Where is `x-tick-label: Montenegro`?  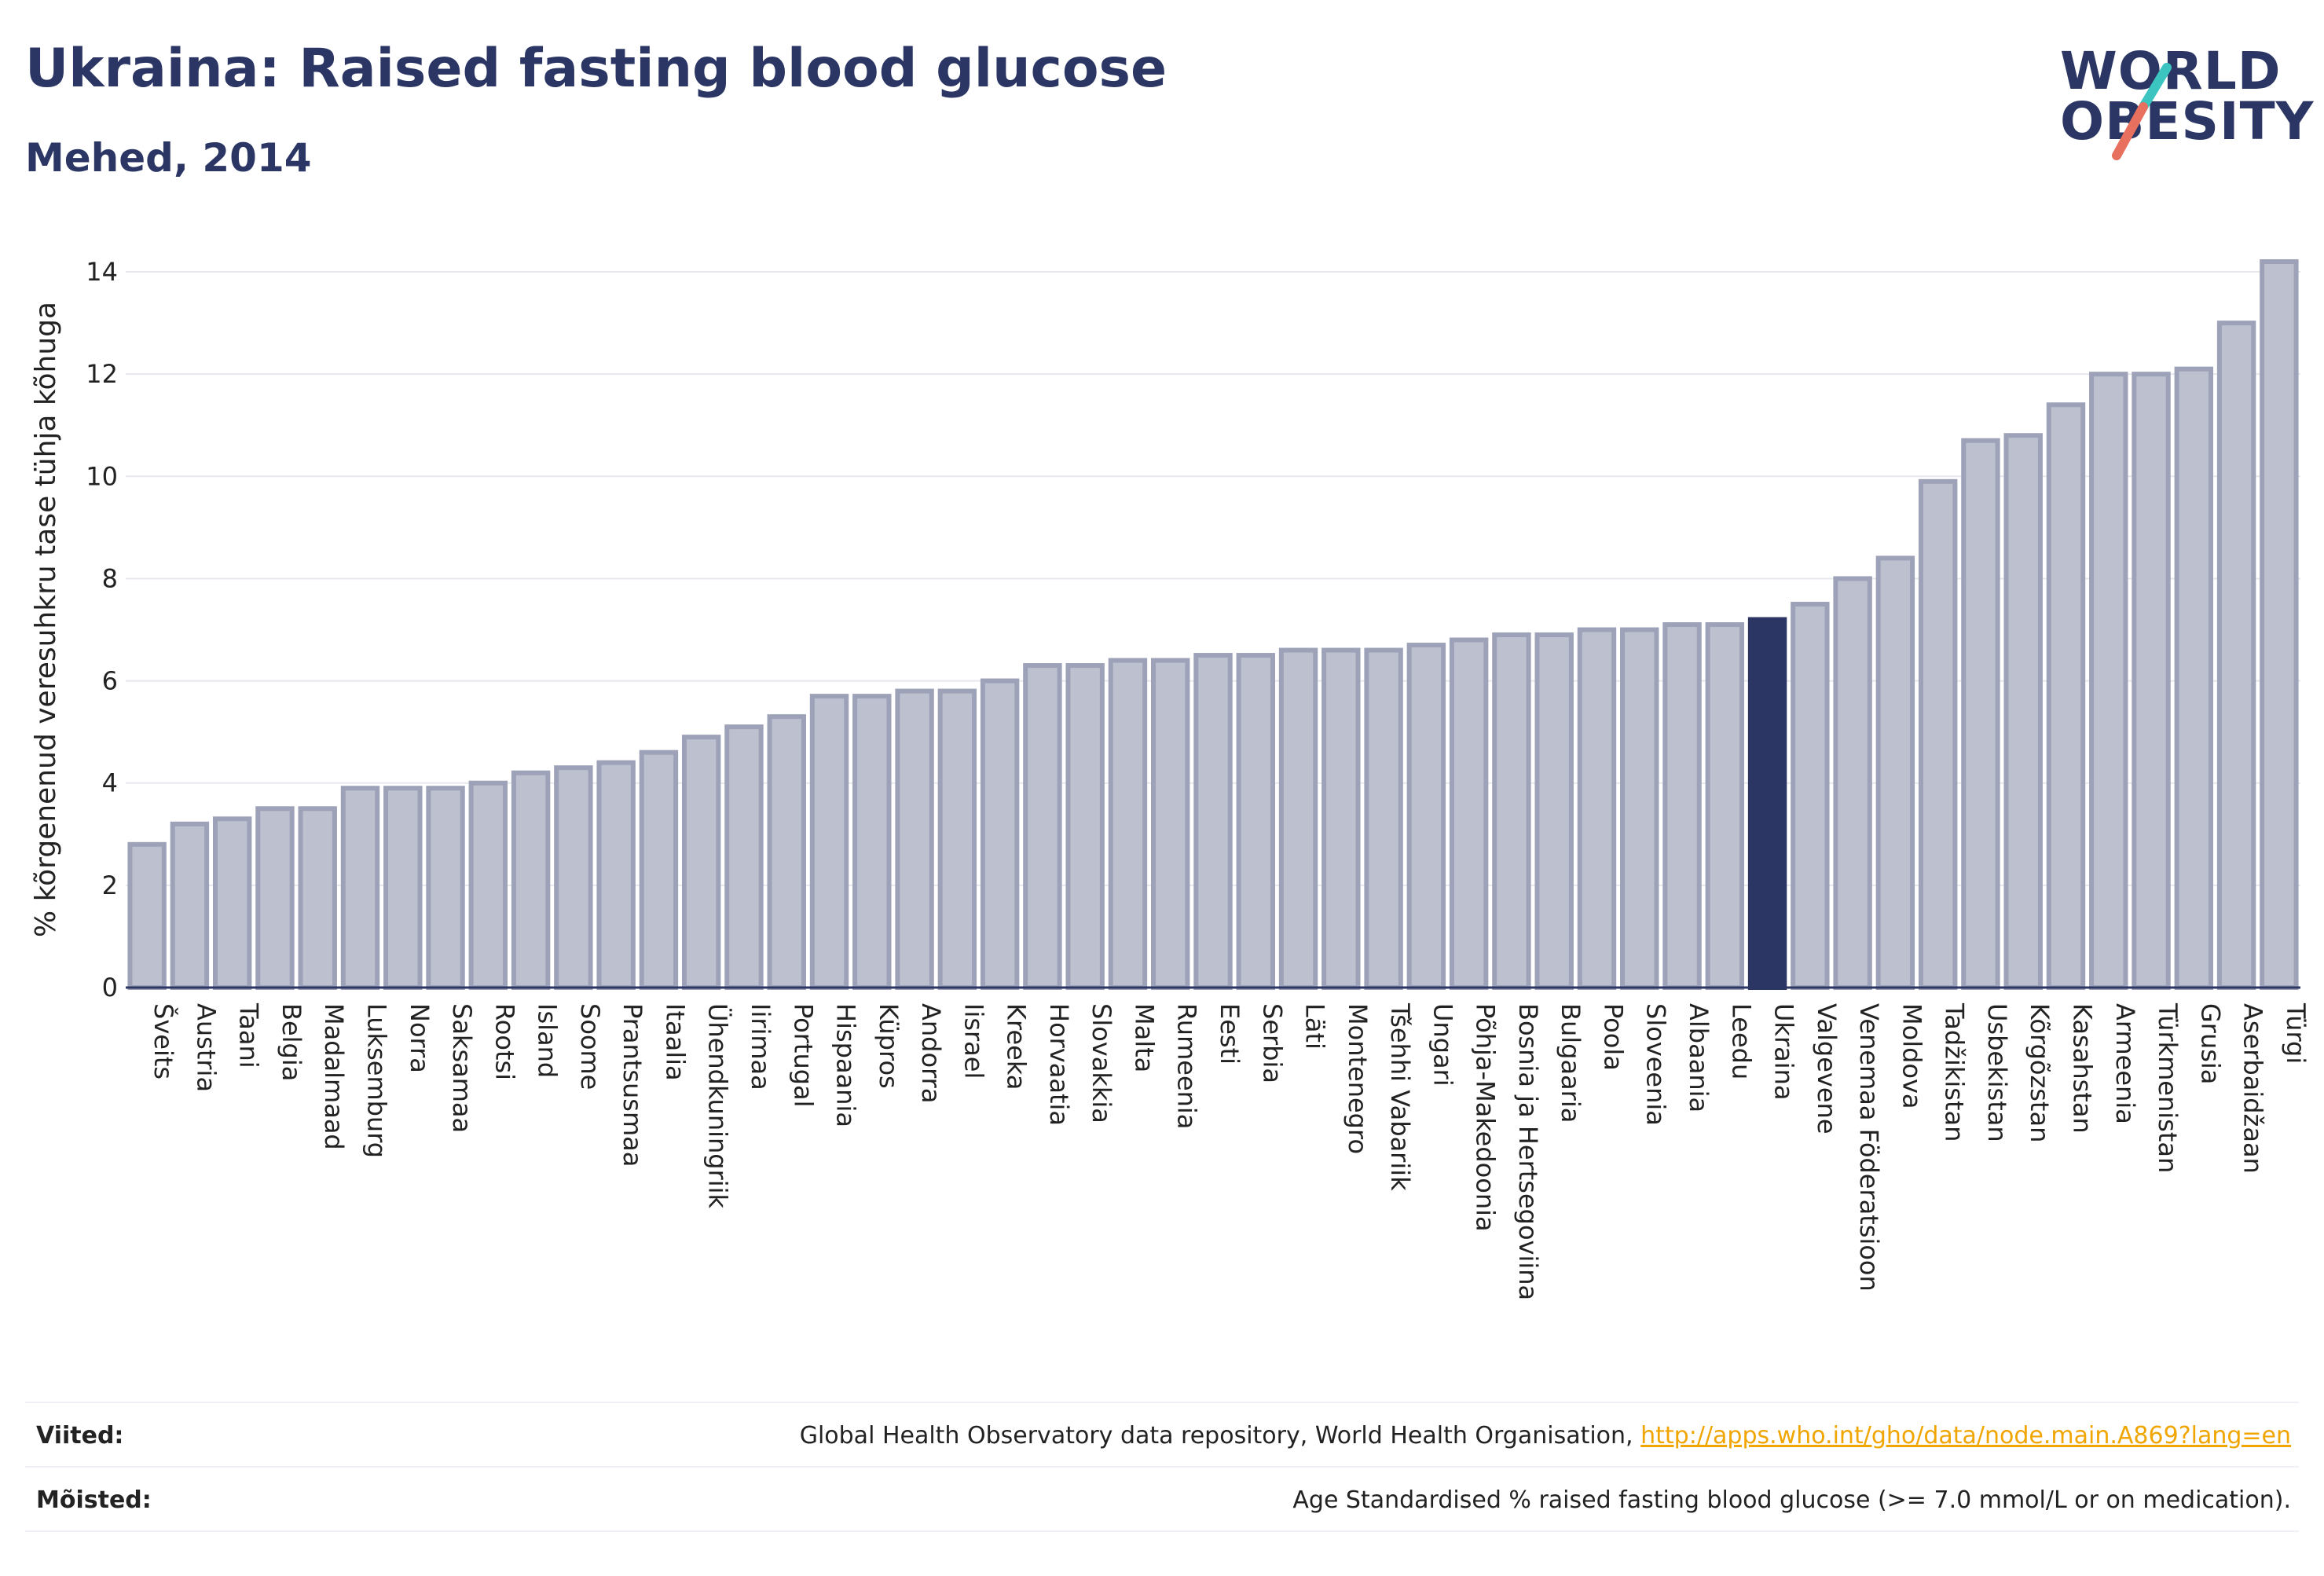 x-tick-label: Montenegro is located at coordinates (1358, 1078).